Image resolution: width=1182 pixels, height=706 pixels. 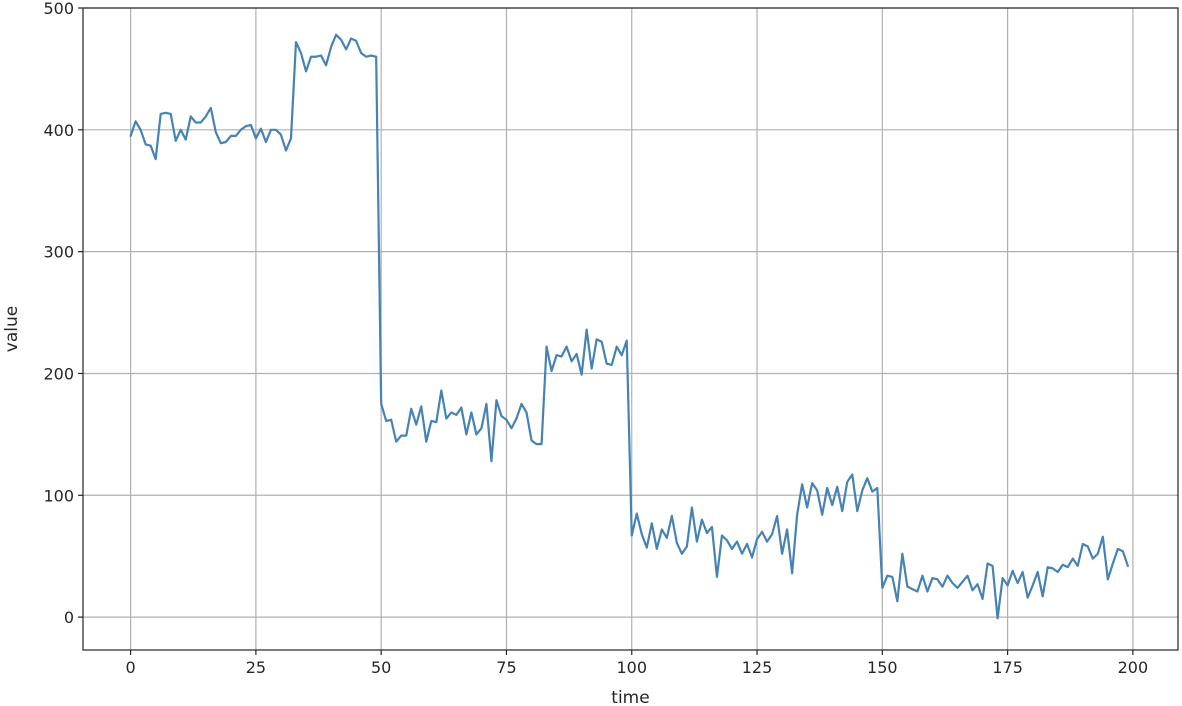 I want to click on x-tick-label: 150, so click(x=882, y=667).